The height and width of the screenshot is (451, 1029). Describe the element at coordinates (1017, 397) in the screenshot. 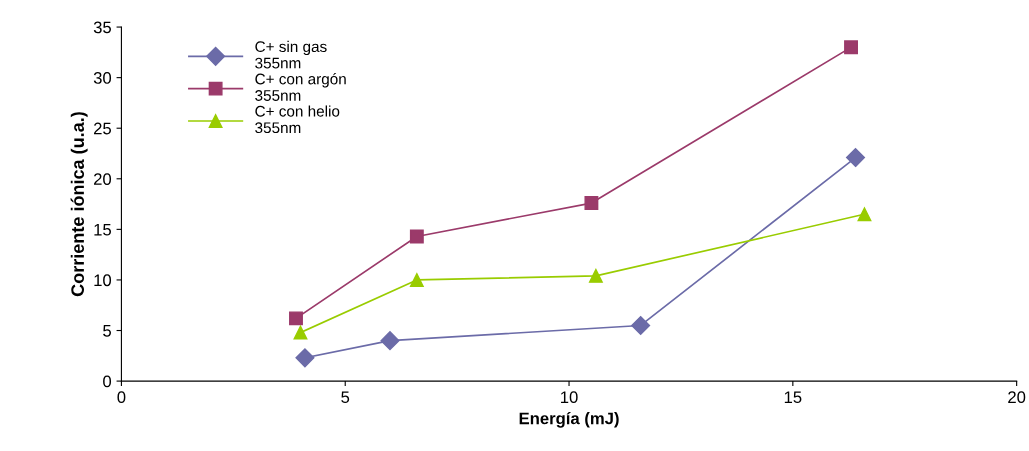

I see `x-tick-label: 20` at that location.